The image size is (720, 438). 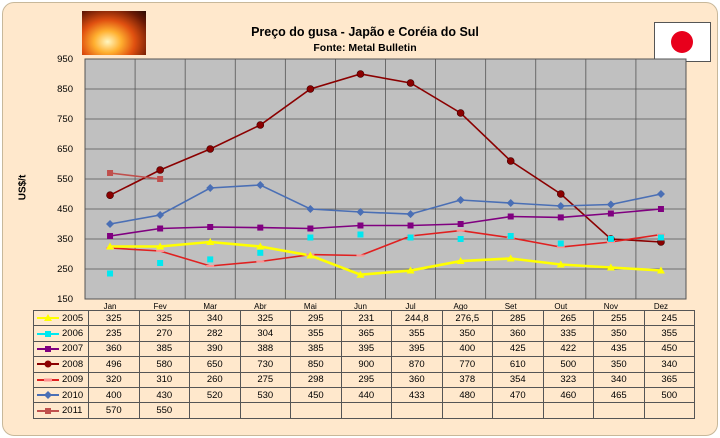 What do you see at coordinates (65, 269) in the screenshot?
I see `y-tick-label: 250` at bounding box center [65, 269].